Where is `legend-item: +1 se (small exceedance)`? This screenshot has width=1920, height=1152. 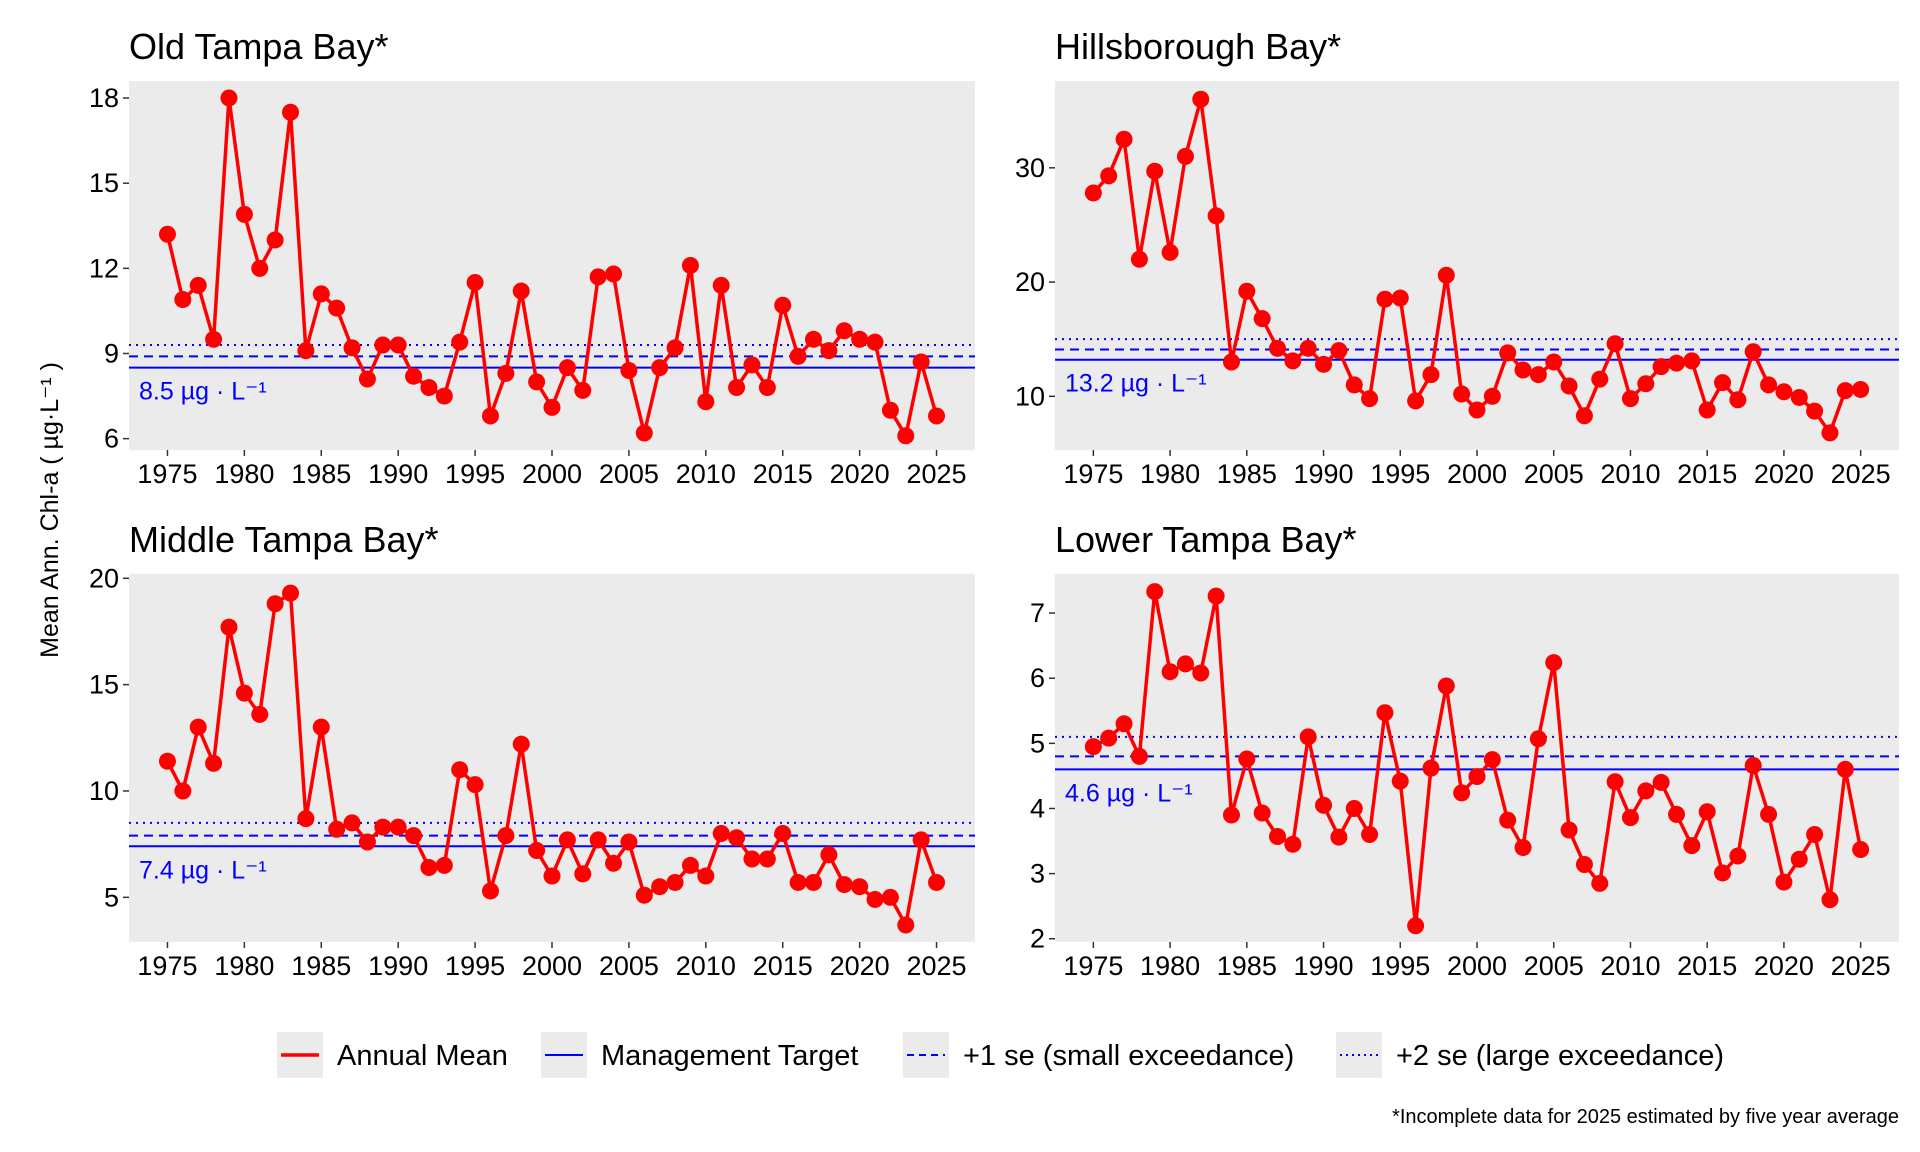
legend-item: +1 se (small exceedance) is located at coordinates (1098, 1055).